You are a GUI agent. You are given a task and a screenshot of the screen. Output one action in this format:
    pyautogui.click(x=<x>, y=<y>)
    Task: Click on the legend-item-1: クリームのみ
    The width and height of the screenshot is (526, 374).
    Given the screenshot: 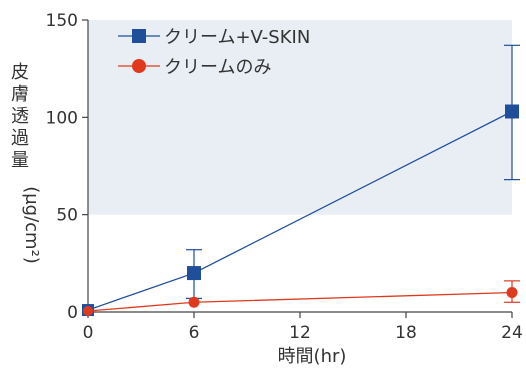 What is the action you would take?
    pyautogui.click(x=194, y=67)
    